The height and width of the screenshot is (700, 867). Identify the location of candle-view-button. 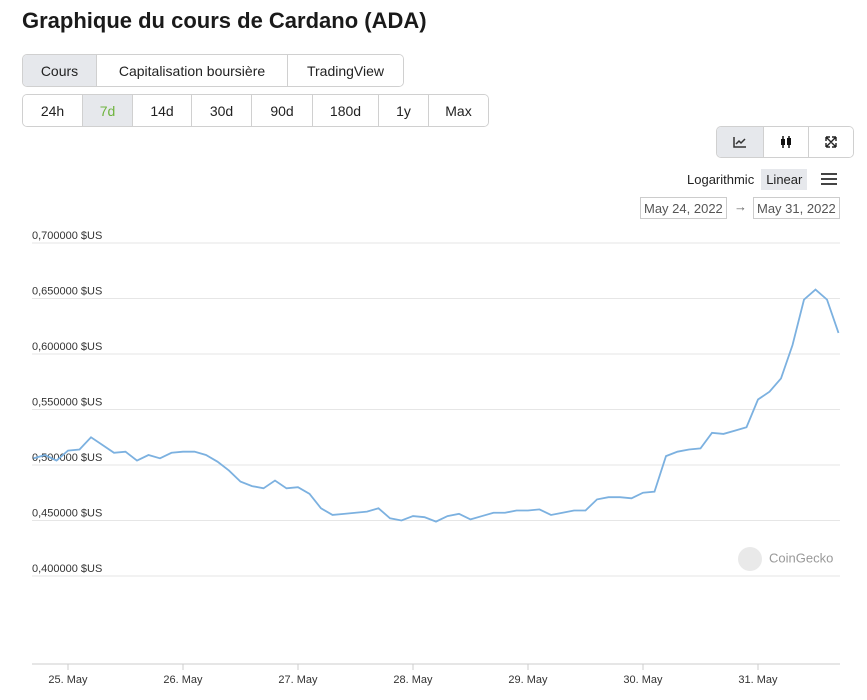
(786, 142).